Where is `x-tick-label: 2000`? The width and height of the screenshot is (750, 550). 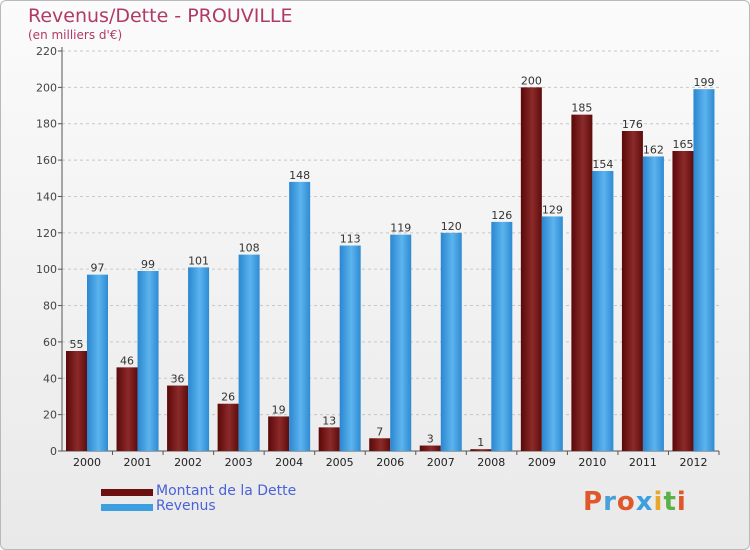 x-tick-label: 2000 is located at coordinates (87, 462).